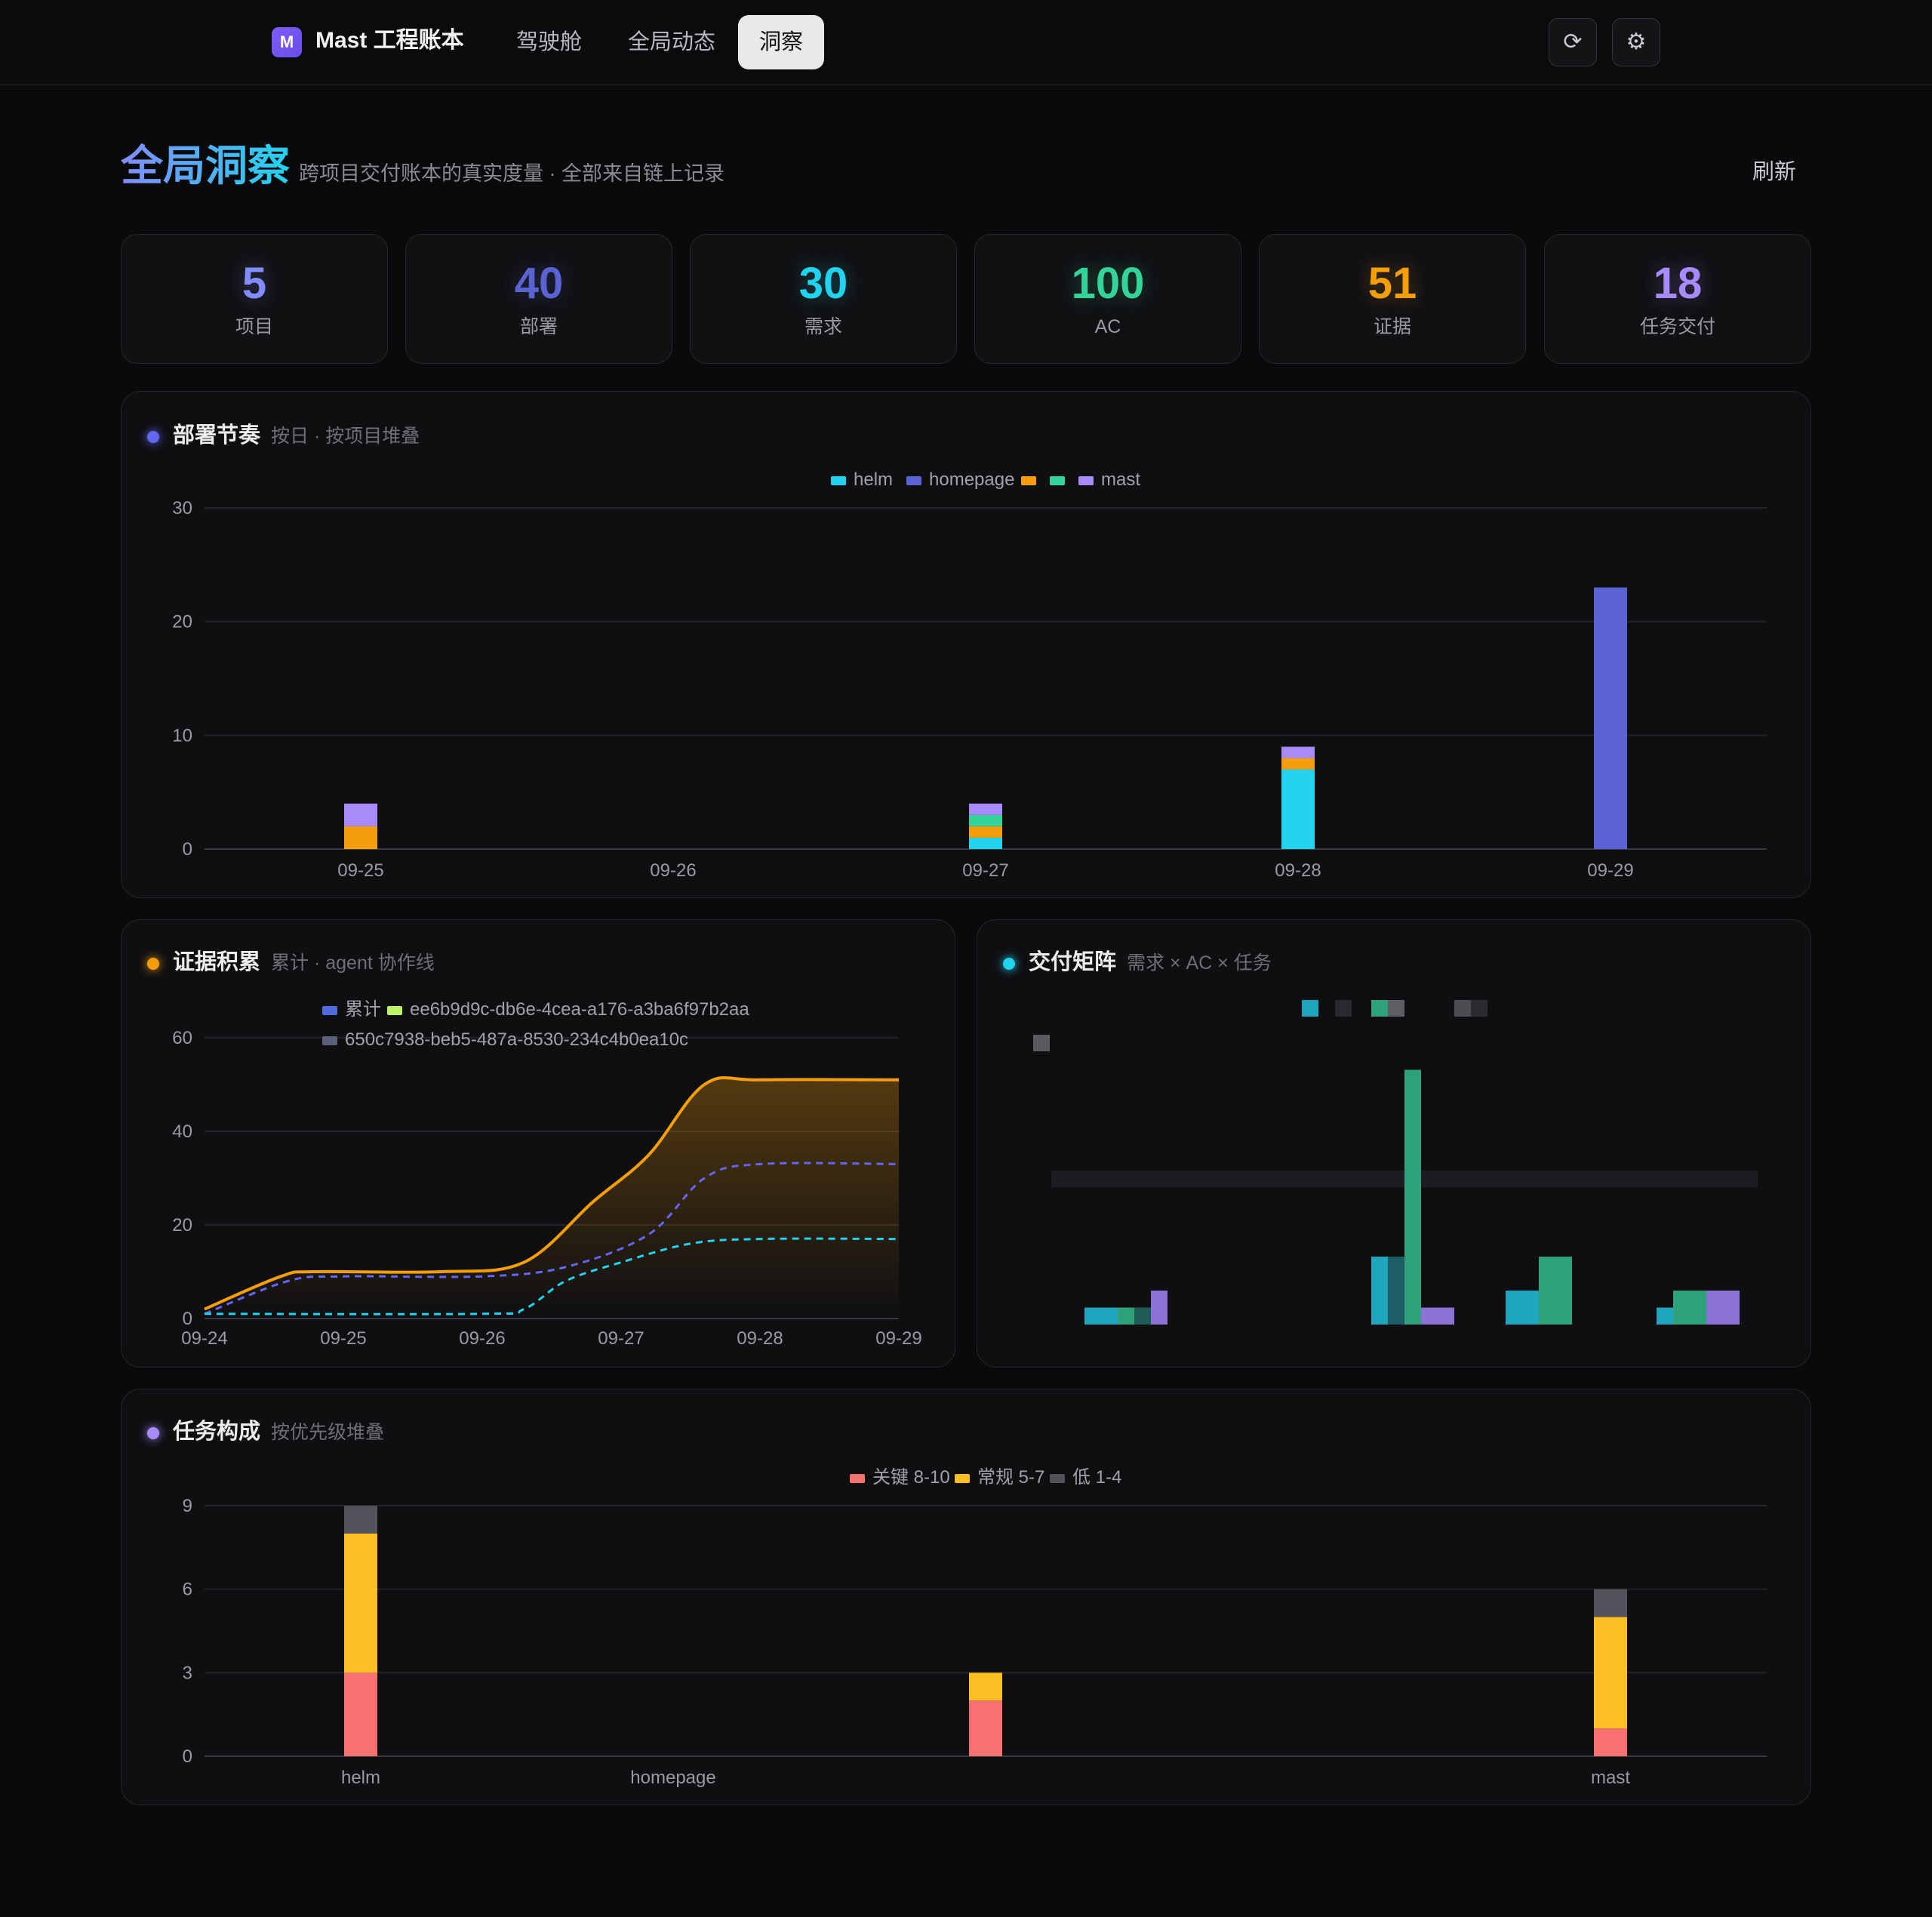  I want to click on delivery-matrix-panel: 交付矩阵 需求 × AC × 任务, so click(1394, 1144).